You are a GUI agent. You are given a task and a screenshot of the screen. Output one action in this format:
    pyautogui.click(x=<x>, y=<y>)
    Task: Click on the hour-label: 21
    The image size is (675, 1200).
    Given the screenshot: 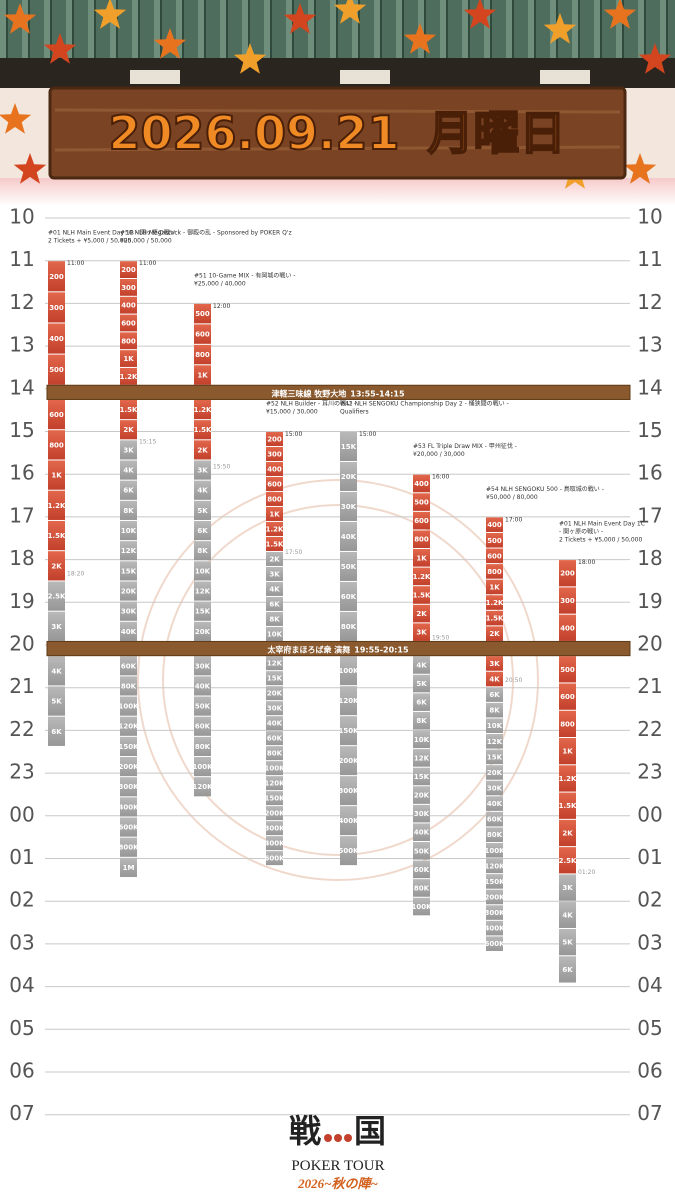 What is the action you would take?
    pyautogui.click(x=649, y=686)
    